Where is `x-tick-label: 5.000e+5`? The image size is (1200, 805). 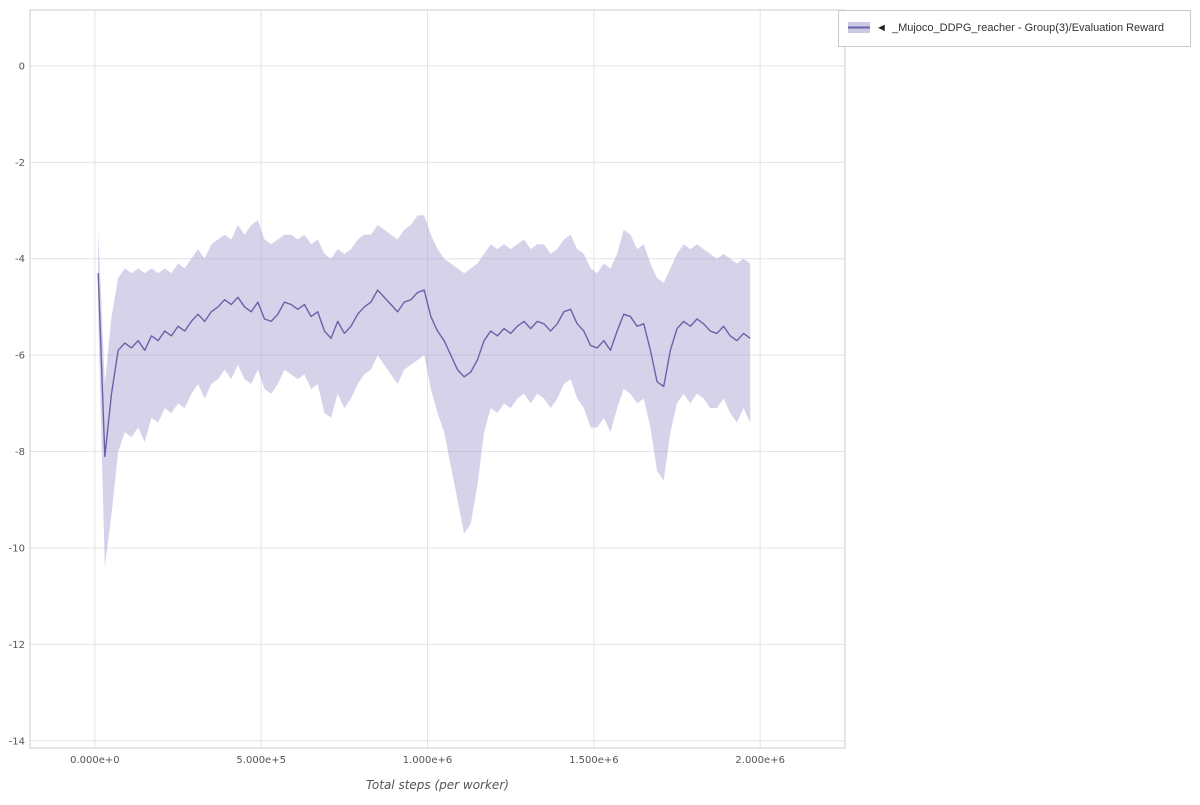
x-tick-label: 5.000e+5 is located at coordinates (261, 760).